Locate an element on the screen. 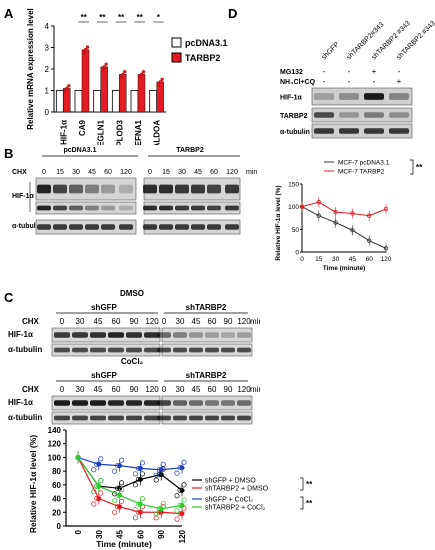 The height and width of the screenshot is (550, 435). y-tick-label: 4 is located at coordinates (47, 26).